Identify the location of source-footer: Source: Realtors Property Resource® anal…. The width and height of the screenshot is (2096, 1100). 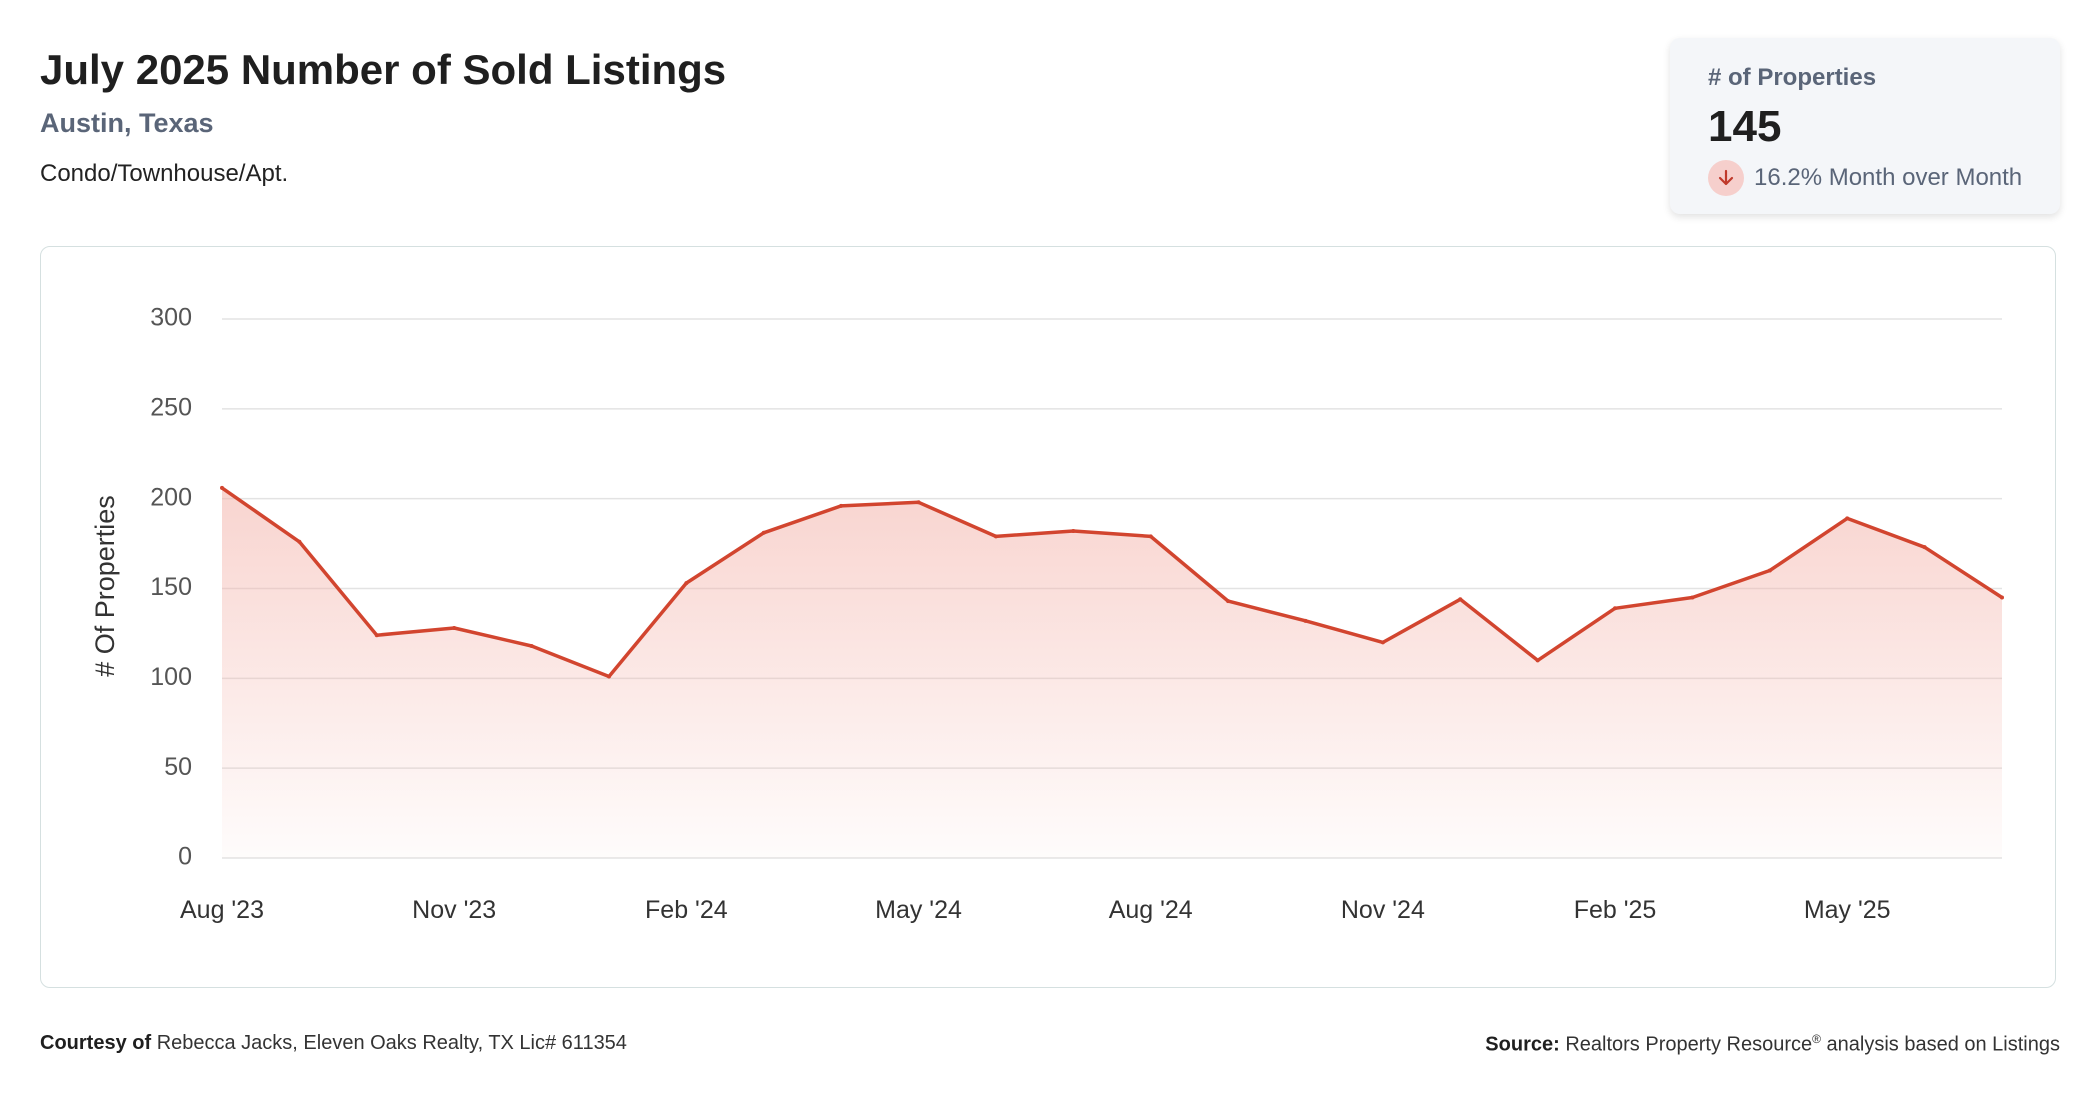
(1772, 1044).